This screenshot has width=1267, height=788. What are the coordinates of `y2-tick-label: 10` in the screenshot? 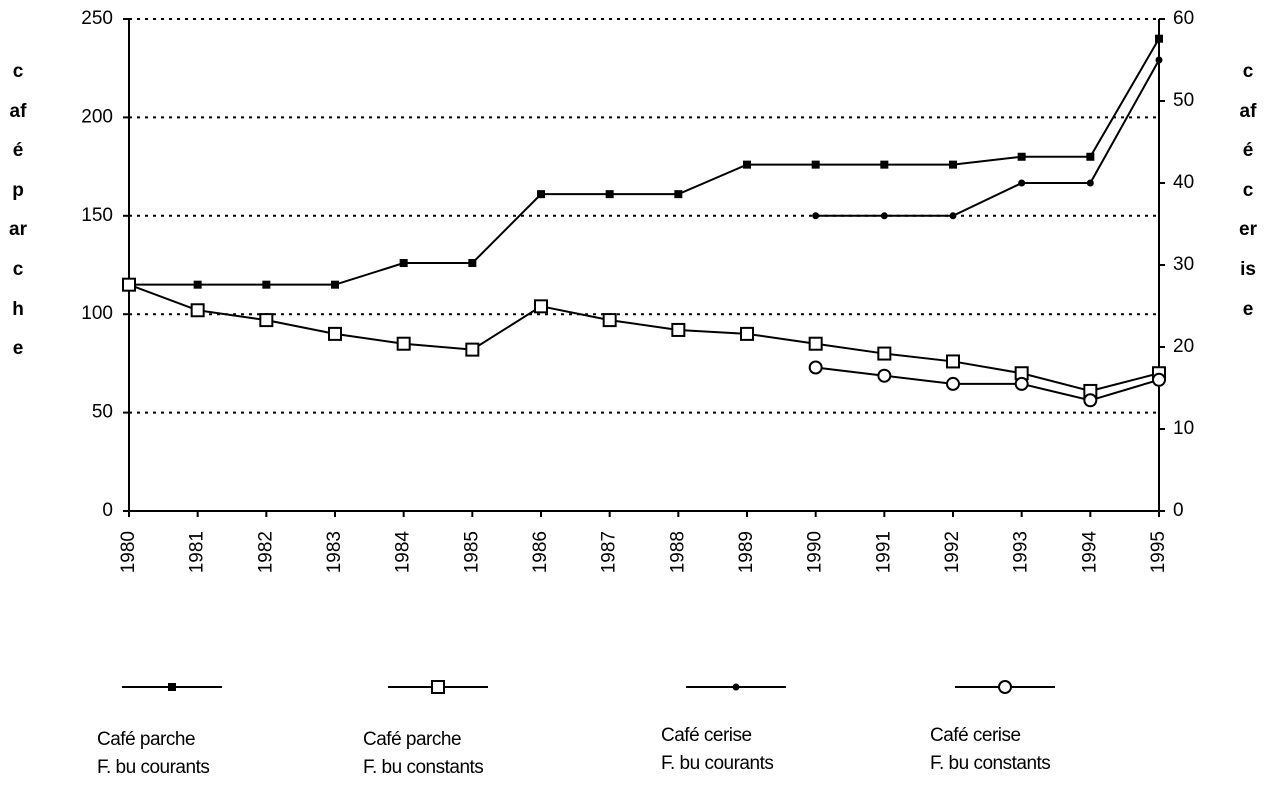 It's located at (1183, 428).